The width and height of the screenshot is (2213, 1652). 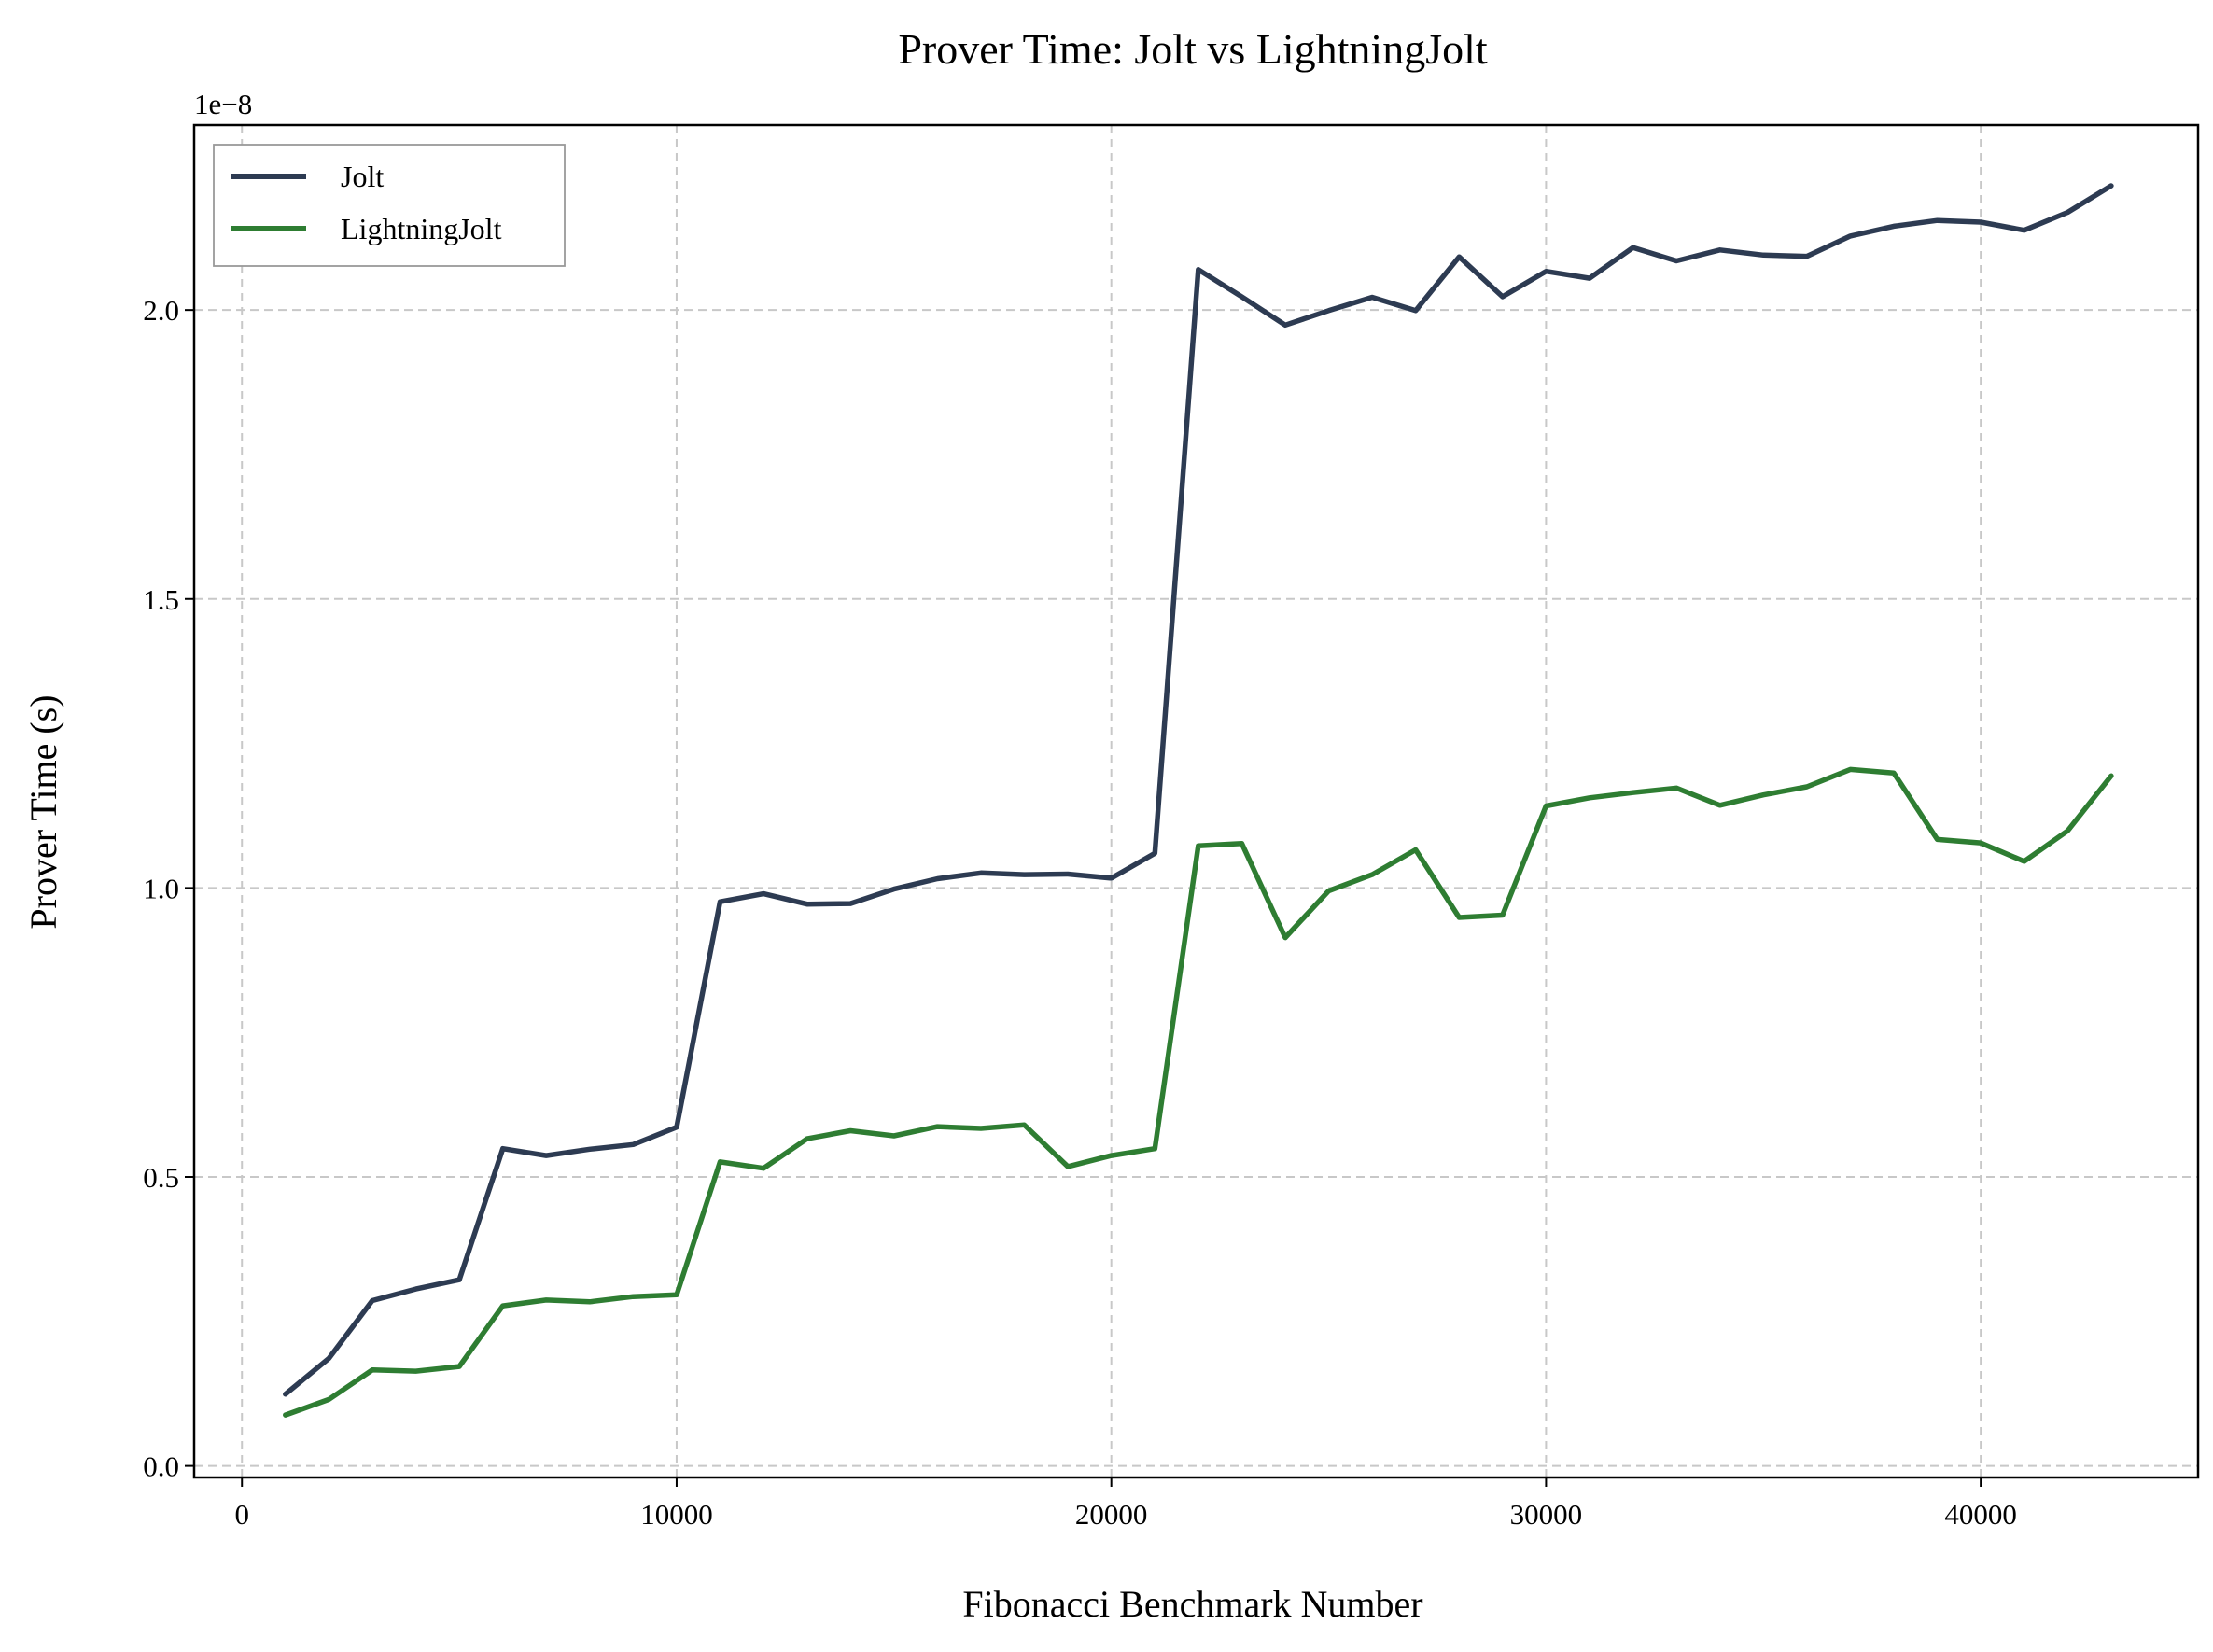 What do you see at coordinates (1193, 49) in the screenshot?
I see `chart-title: Prover Time: Jolt vs LightningJolt` at bounding box center [1193, 49].